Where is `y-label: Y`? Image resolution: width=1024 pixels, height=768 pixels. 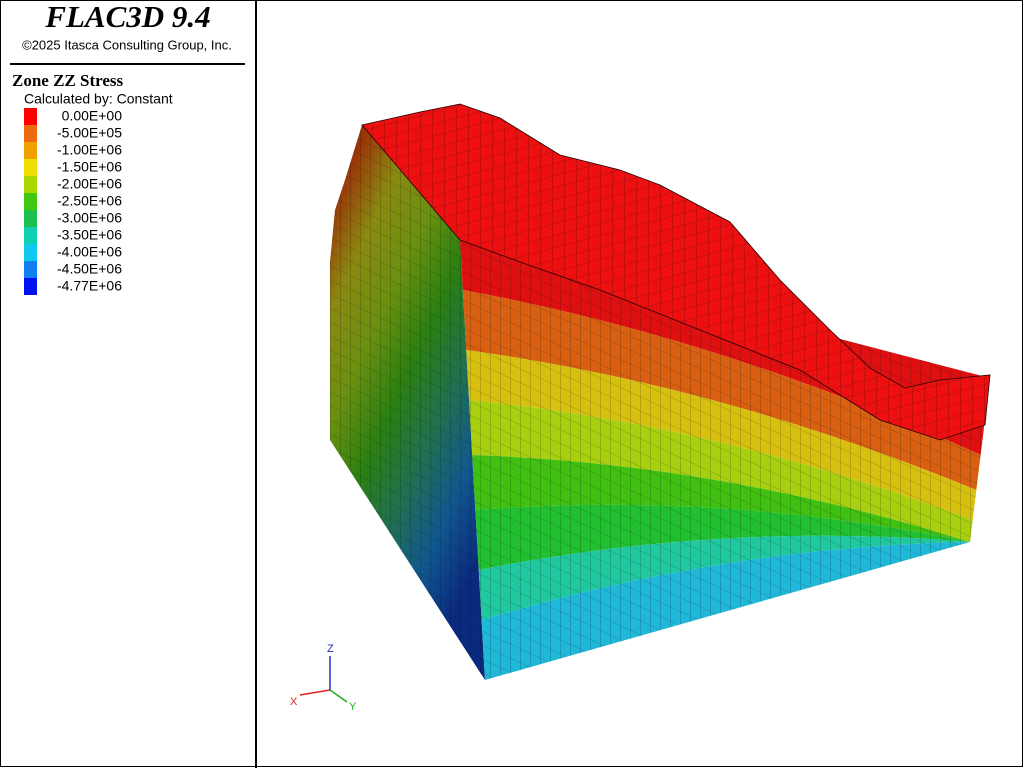 y-label: Y is located at coordinates (353, 707).